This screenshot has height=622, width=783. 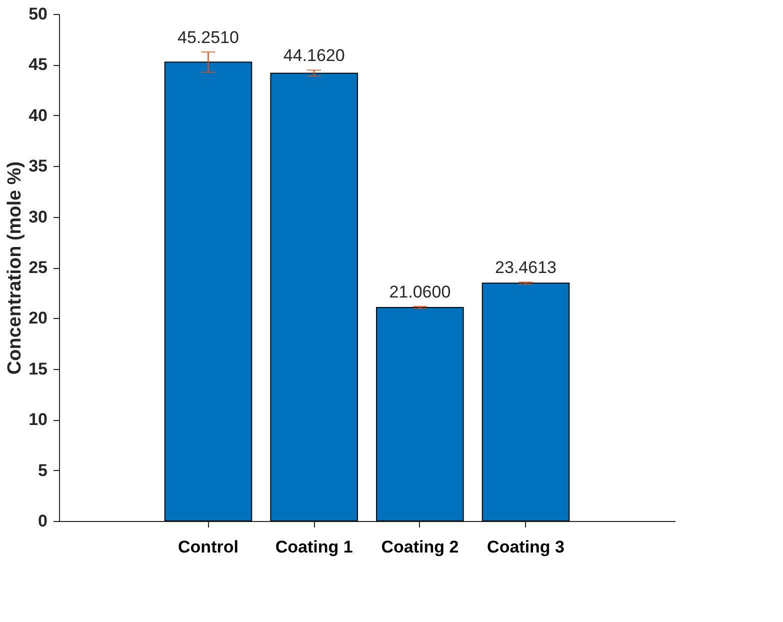 What do you see at coordinates (420, 292) in the screenshot?
I see `data-label: 21.0600` at bounding box center [420, 292].